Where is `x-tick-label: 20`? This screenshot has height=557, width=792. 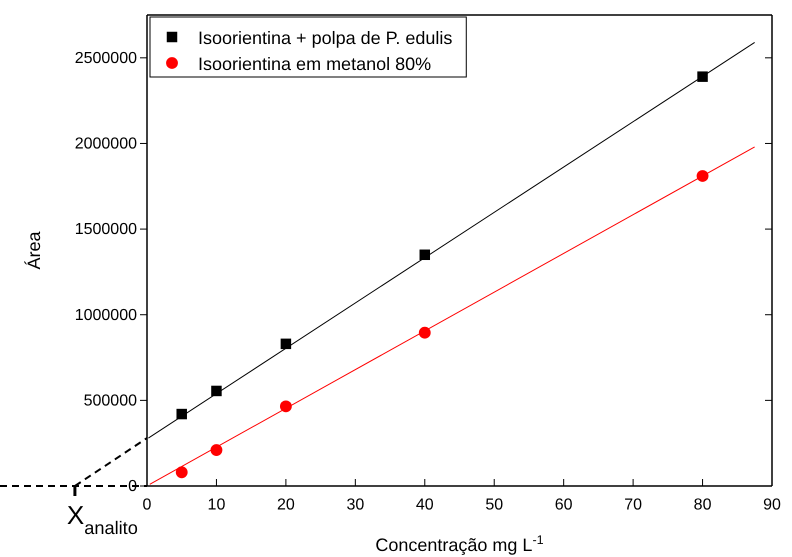
x-tick-label: 20 is located at coordinates (285, 505).